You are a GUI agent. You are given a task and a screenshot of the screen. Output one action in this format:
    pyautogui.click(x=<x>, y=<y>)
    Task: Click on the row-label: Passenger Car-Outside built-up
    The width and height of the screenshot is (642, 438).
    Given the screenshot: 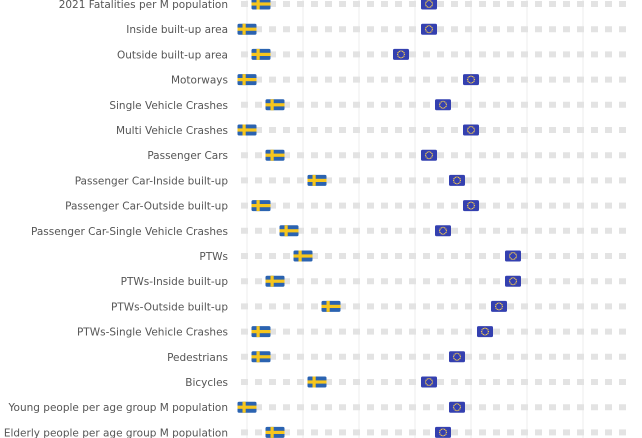 What is the action you would take?
    pyautogui.click(x=146, y=207)
    